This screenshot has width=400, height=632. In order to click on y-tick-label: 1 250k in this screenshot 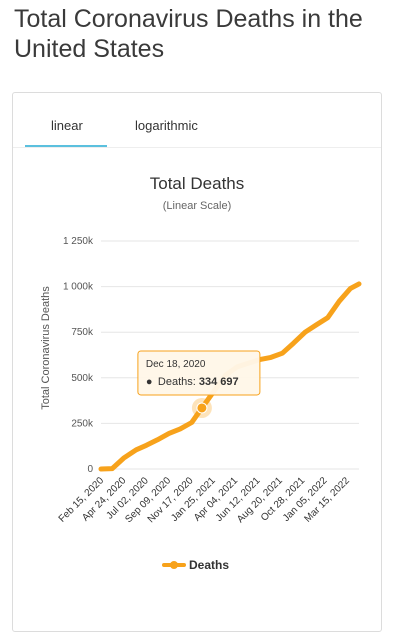, I will do `click(78, 241)`.